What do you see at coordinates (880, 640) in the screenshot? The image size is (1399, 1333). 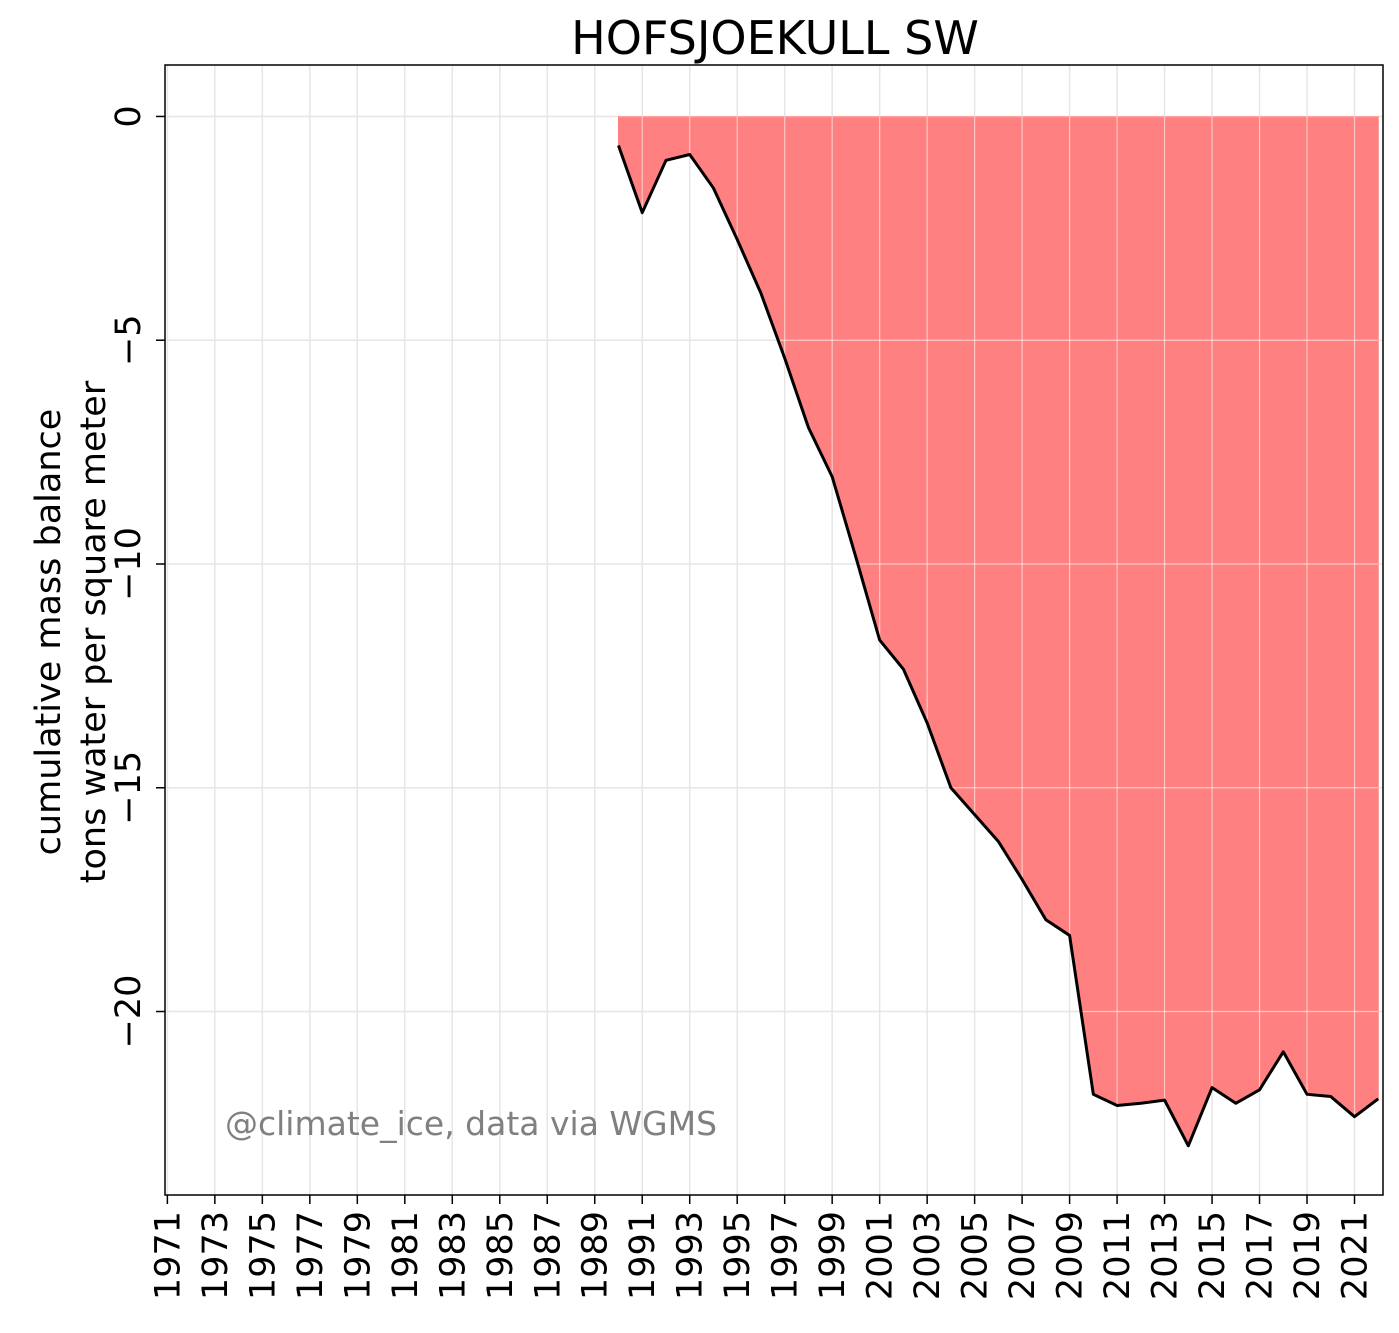 I see `data-point-2001` at bounding box center [880, 640].